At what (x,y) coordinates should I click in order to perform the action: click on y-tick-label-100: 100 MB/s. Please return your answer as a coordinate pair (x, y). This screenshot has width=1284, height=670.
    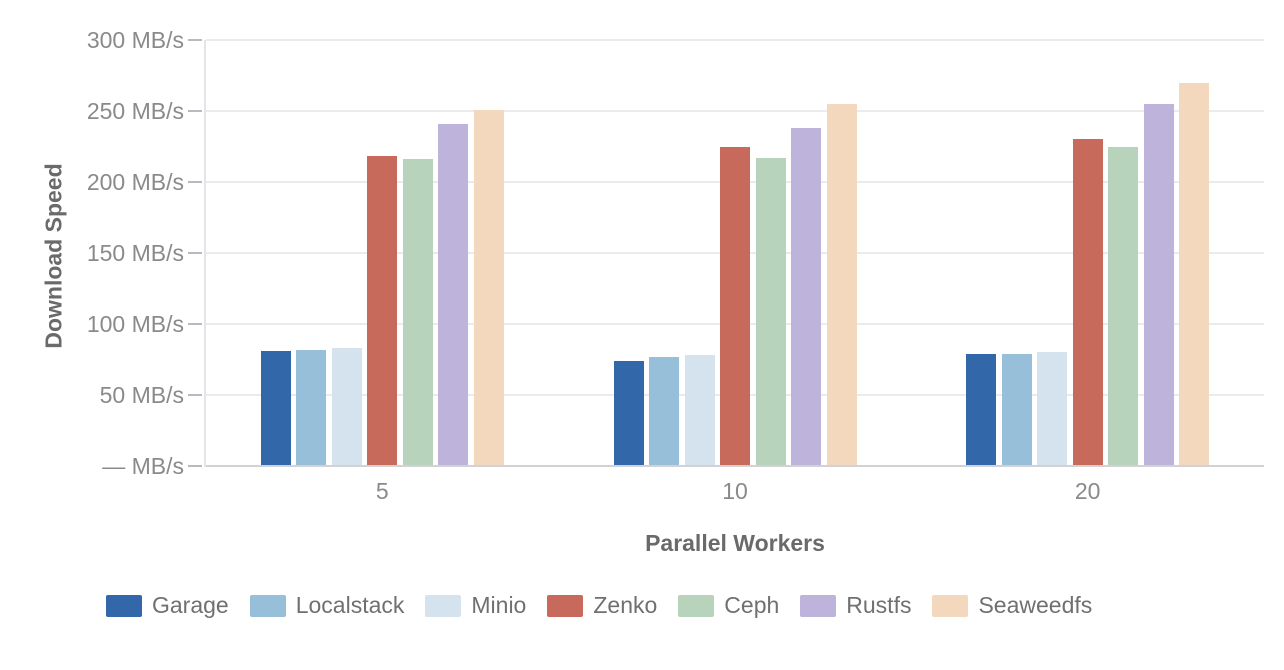
    Looking at the image, I should click on (135, 324).